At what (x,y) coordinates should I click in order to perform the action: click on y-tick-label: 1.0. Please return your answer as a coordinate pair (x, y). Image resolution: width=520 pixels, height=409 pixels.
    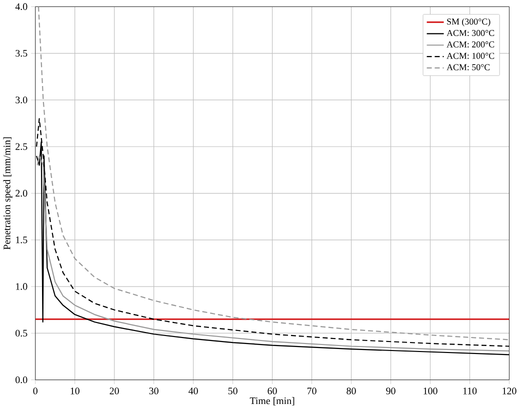
    Looking at the image, I should click on (22, 286).